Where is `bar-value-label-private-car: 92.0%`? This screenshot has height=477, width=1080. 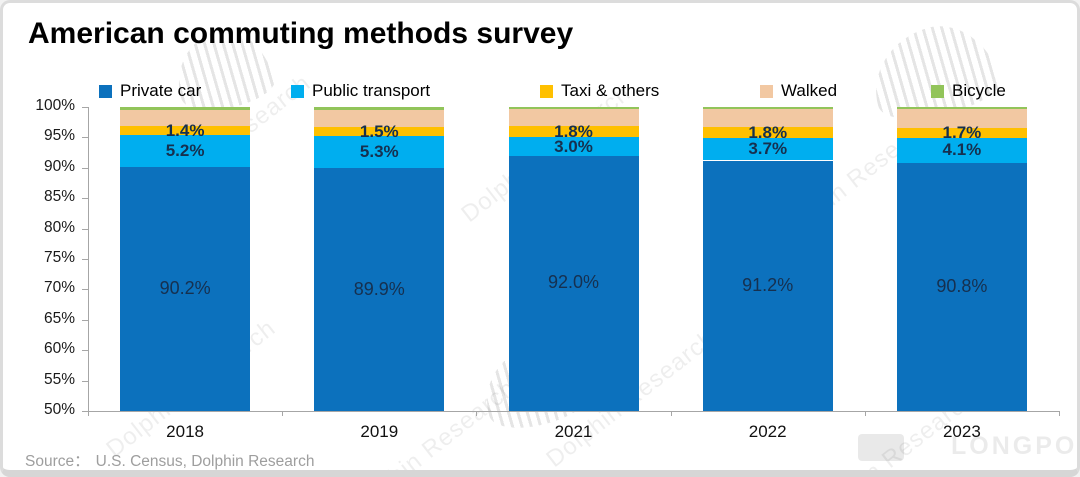 bar-value-label-private-car: 92.0% is located at coordinates (573, 282).